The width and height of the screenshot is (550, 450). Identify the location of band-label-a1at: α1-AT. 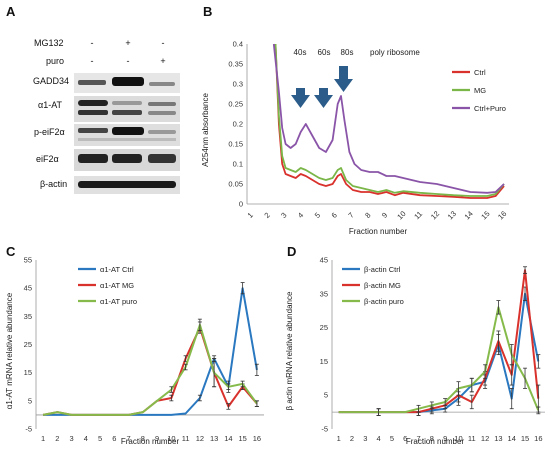
(50, 105).